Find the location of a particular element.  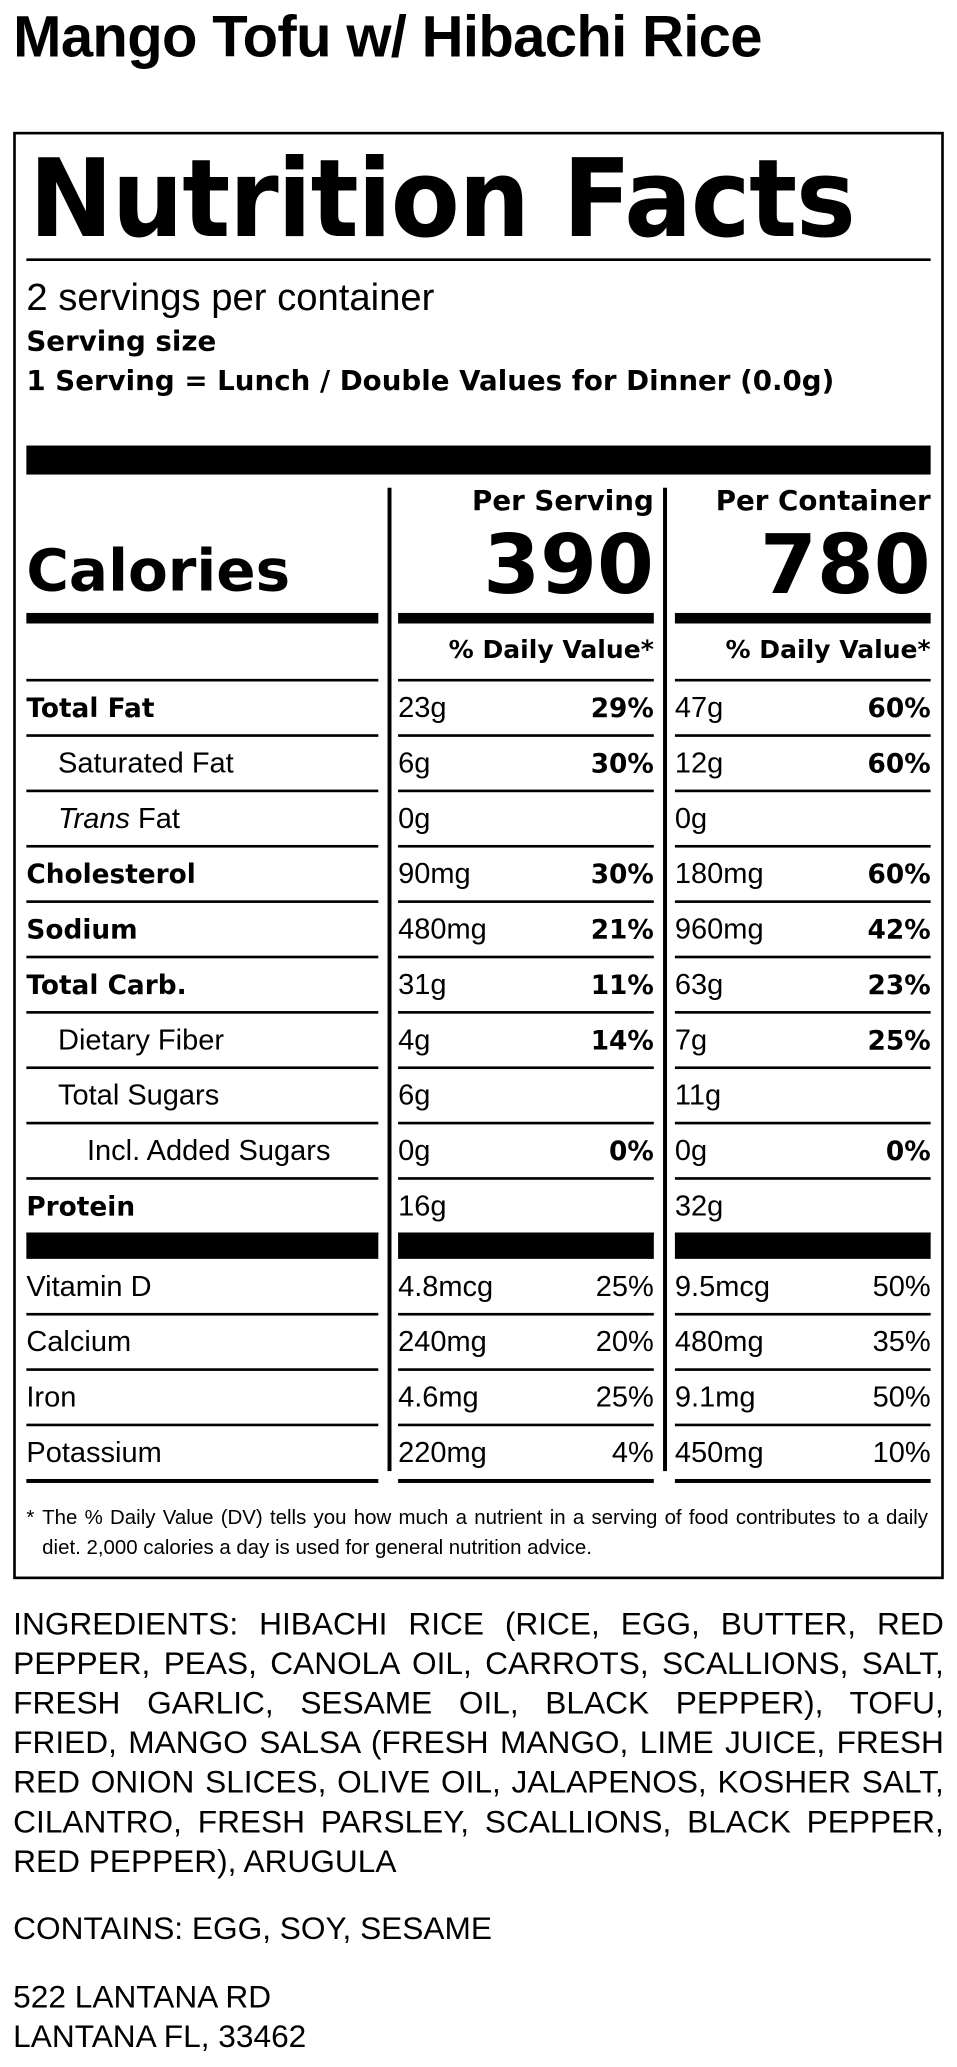

nutrient-name-text: Incl. Added Sugars is located at coordinates (208, 1151).